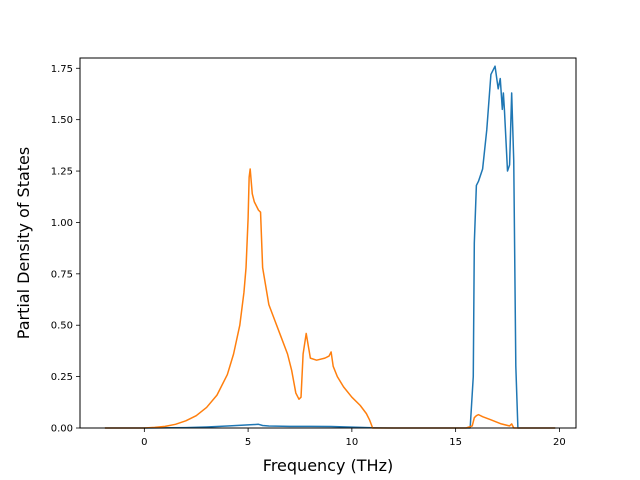 The height and width of the screenshot is (480, 640). I want to click on x-axis-label: Frequency (THz), so click(328, 465).